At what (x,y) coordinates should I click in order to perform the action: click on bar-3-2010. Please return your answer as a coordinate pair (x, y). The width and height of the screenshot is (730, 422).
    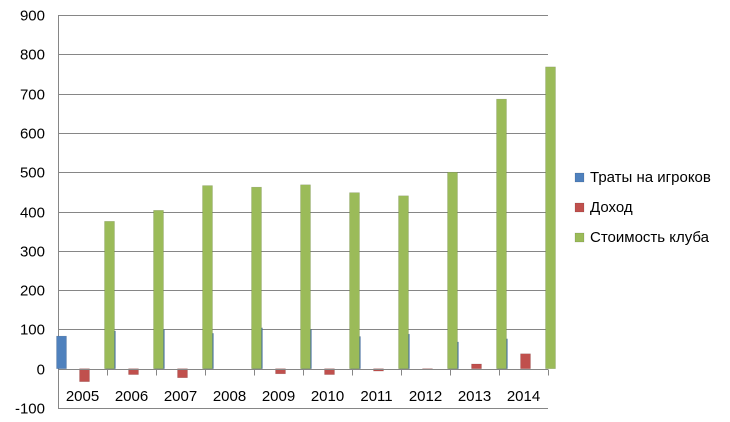
    Looking at the image, I should click on (354, 280).